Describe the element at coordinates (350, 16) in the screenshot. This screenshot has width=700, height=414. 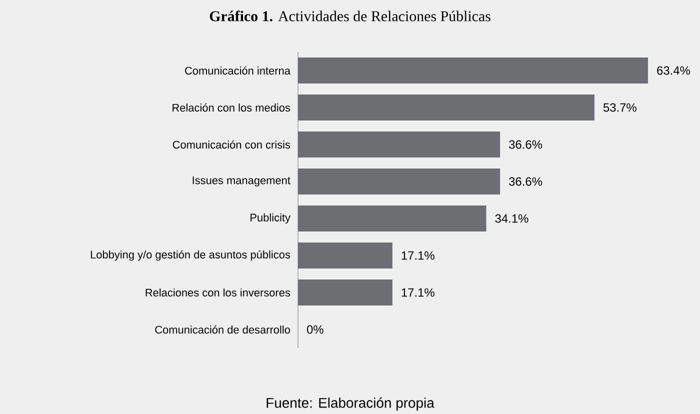
I see `chart-title: Gráfico 1. Actividades de Relaciones Públicas` at that location.